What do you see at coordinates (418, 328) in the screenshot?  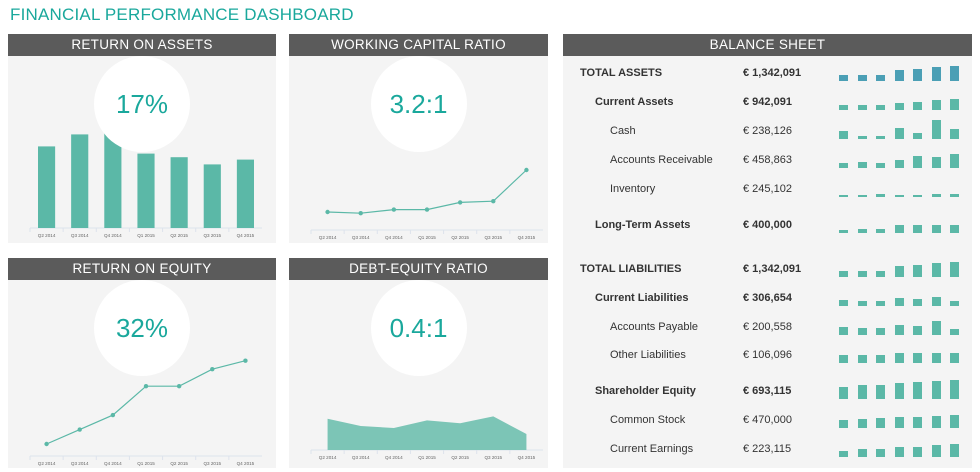 I see `kpi-circle: 0.4:1` at bounding box center [418, 328].